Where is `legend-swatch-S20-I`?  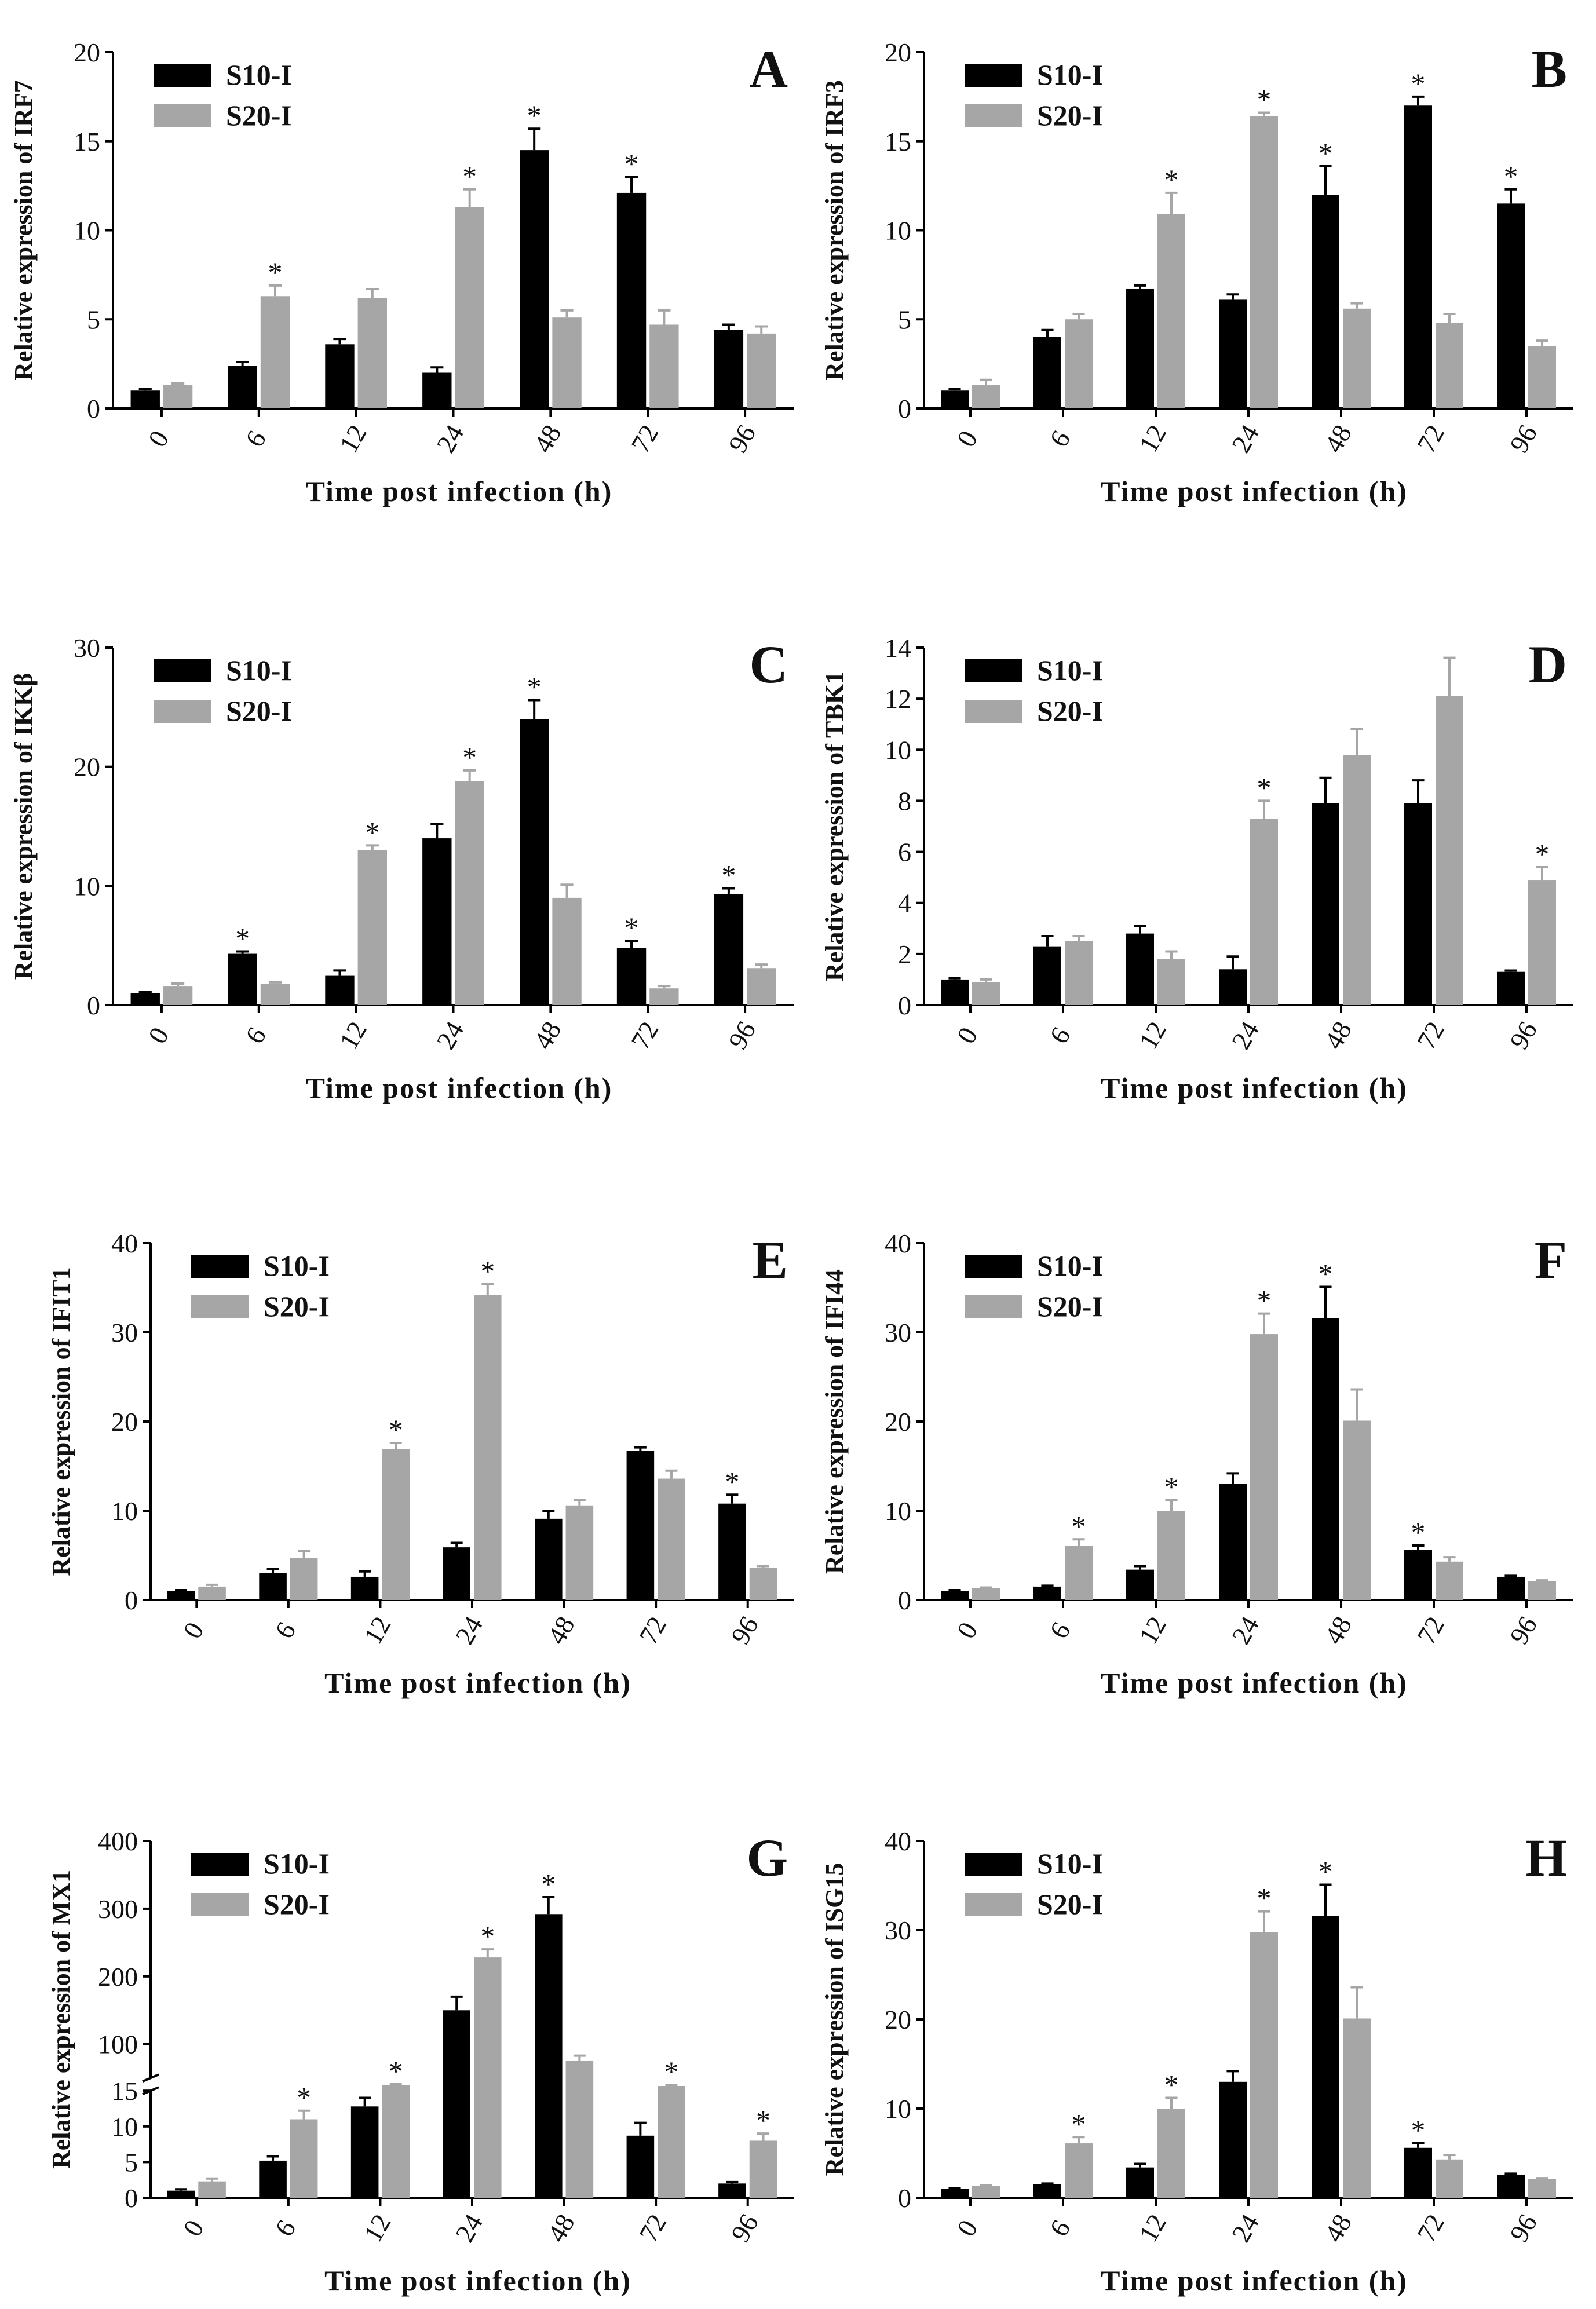
legend-swatch-S20-I is located at coordinates (994, 1904).